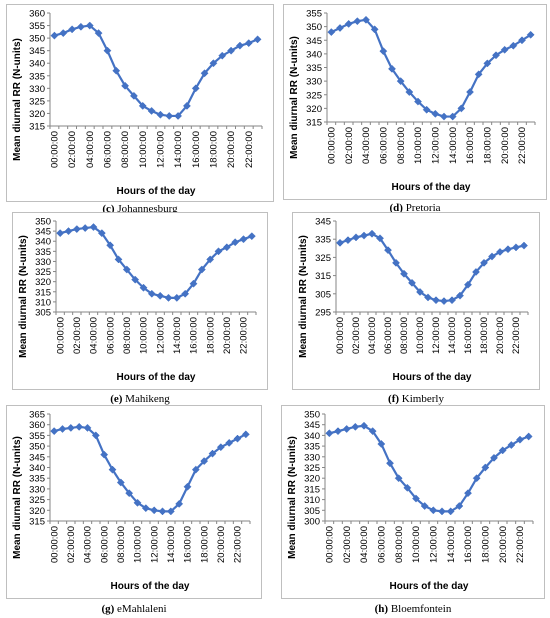  Describe the element at coordinates (43, 302) in the screenshot. I see `y-tick-label: 310` at that location.